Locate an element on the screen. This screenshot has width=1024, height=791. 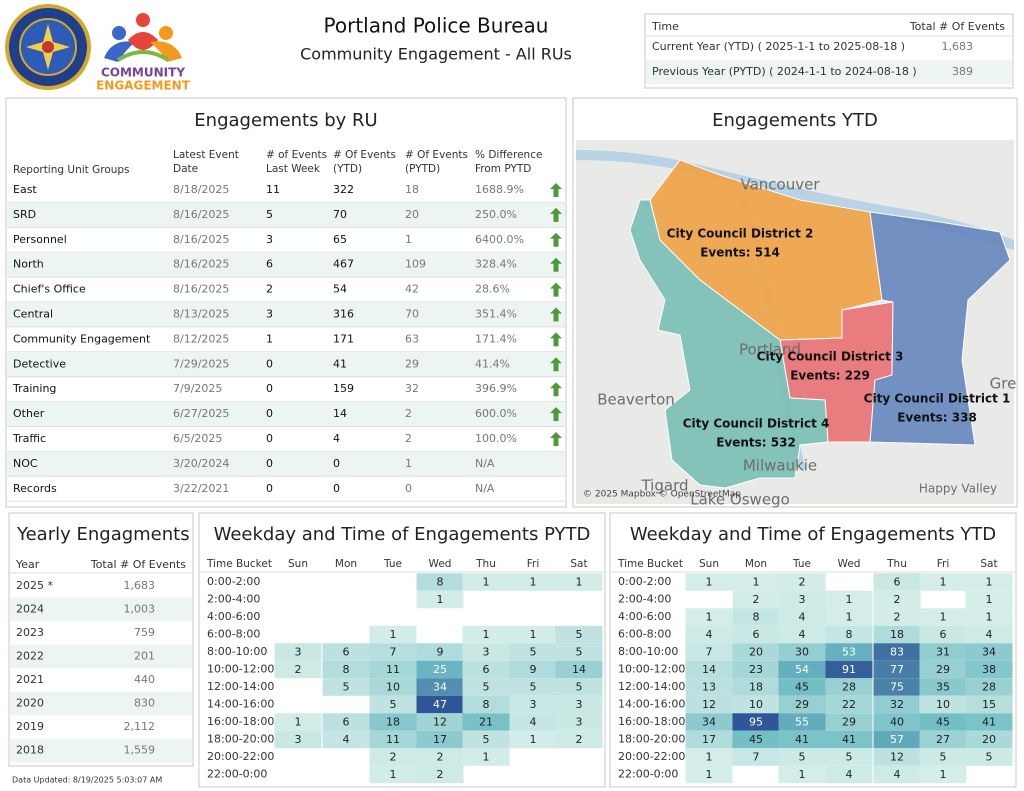
table-cell: NOC is located at coordinates (25, 463).